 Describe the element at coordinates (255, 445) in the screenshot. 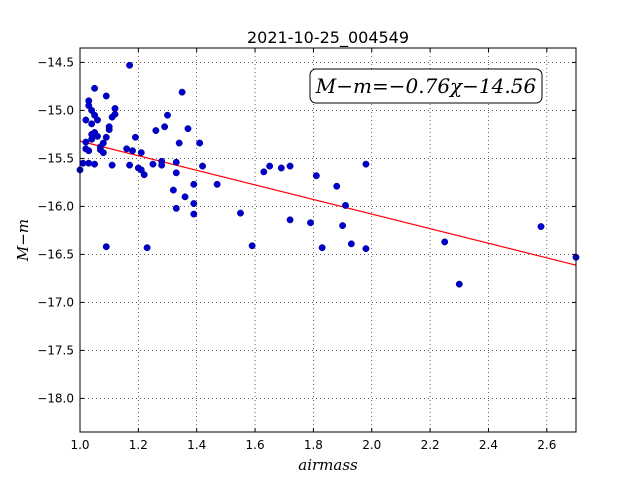

I see `x-tick-label: 1.6` at that location.